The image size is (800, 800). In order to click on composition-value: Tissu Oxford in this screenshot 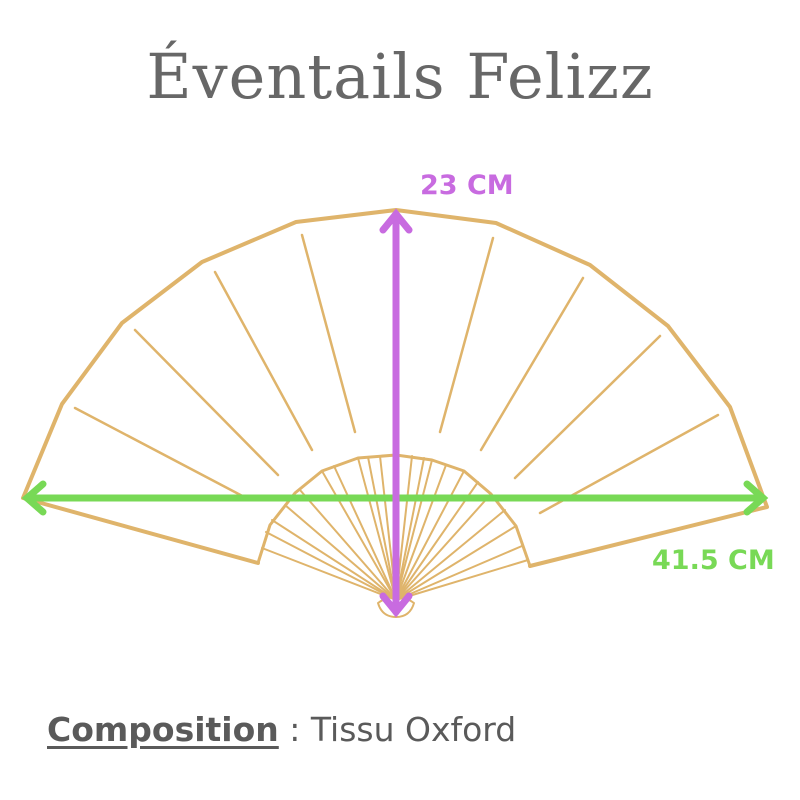, I will do `click(413, 729)`.